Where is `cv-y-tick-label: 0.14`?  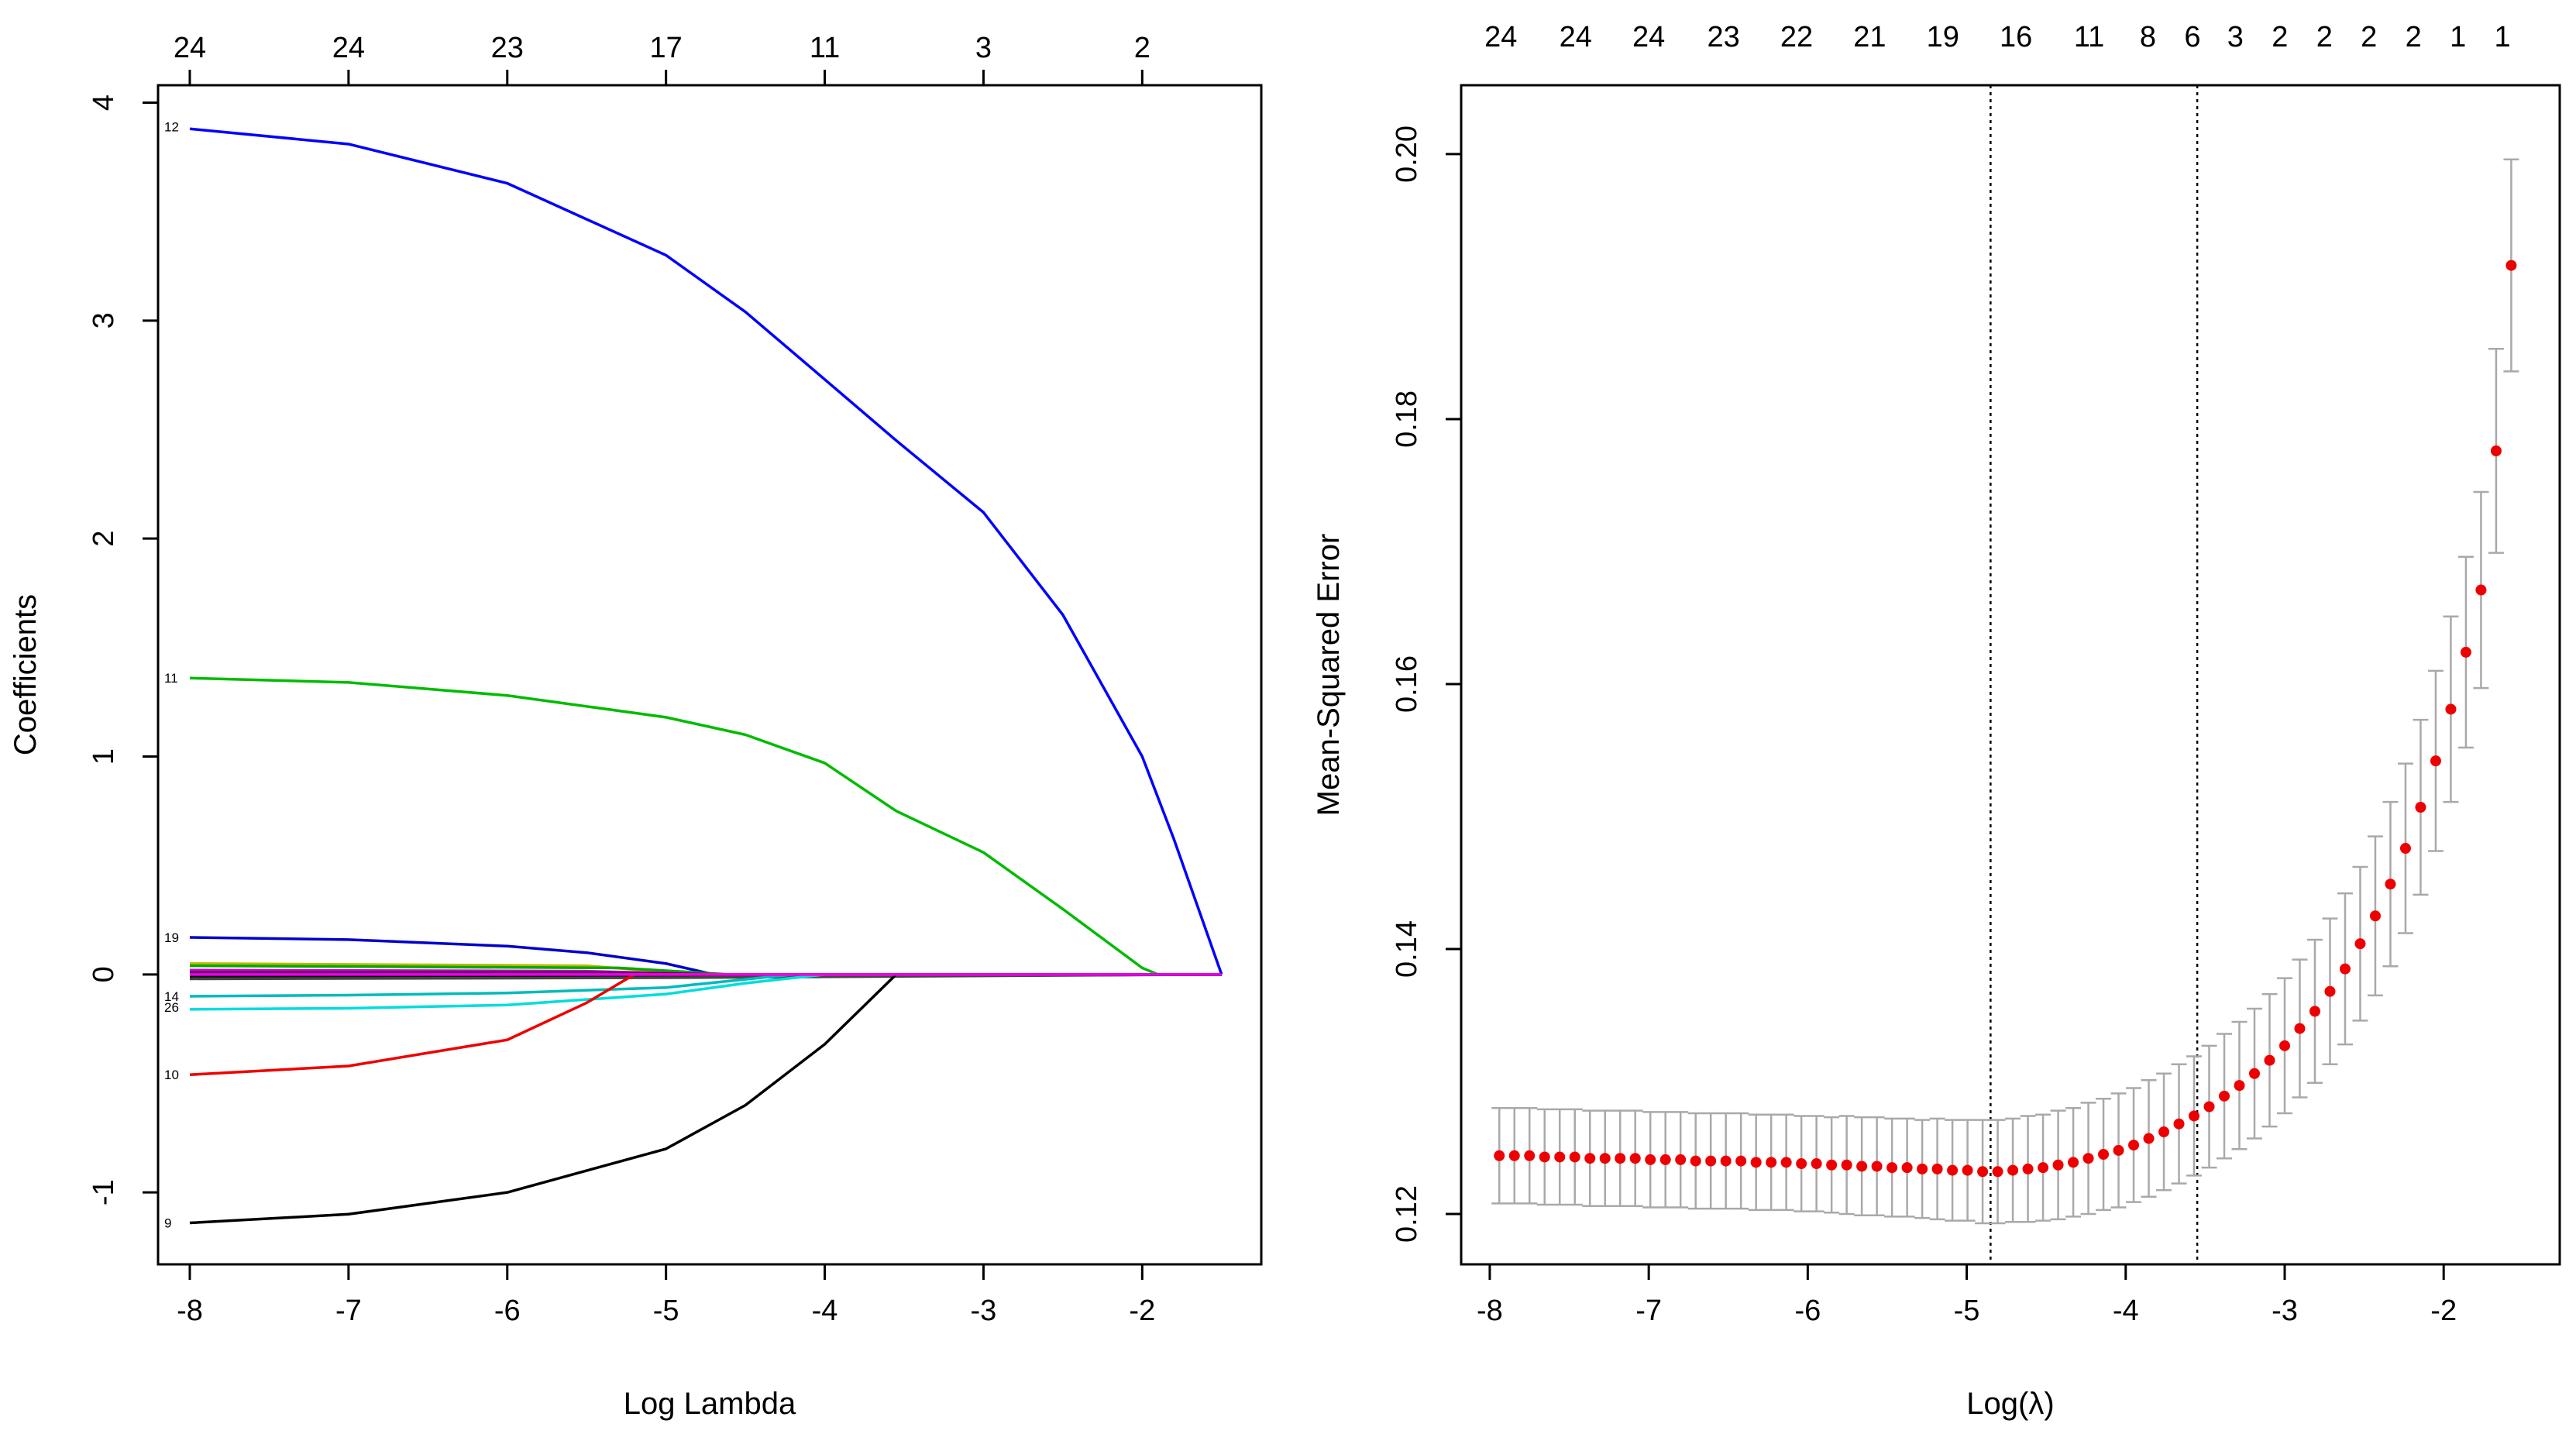
cv-y-tick-label: 0.14 is located at coordinates (1407, 949).